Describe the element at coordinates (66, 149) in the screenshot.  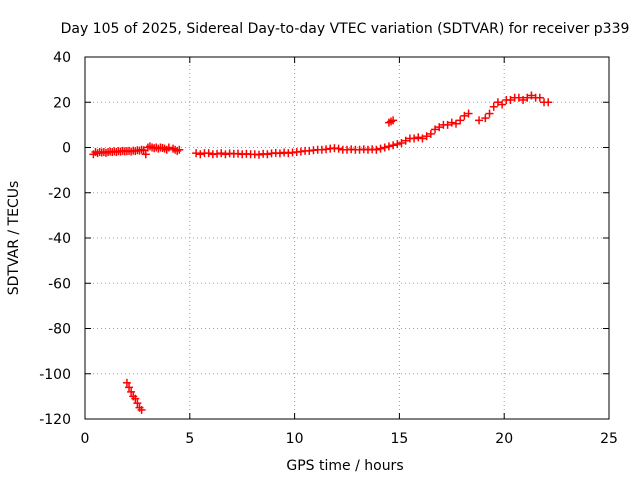
I see `y-tick-label: 0` at that location.